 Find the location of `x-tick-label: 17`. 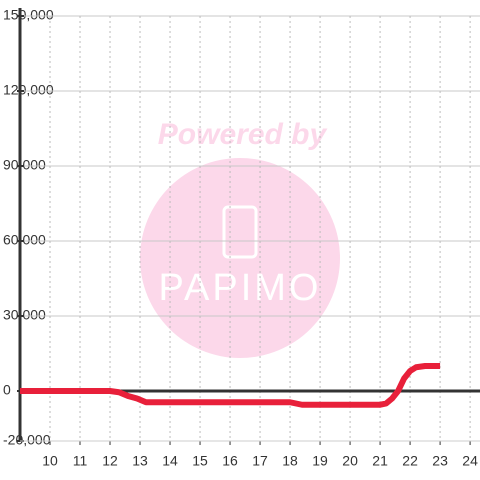

x-tick-label: 17 is located at coordinates (260, 461).